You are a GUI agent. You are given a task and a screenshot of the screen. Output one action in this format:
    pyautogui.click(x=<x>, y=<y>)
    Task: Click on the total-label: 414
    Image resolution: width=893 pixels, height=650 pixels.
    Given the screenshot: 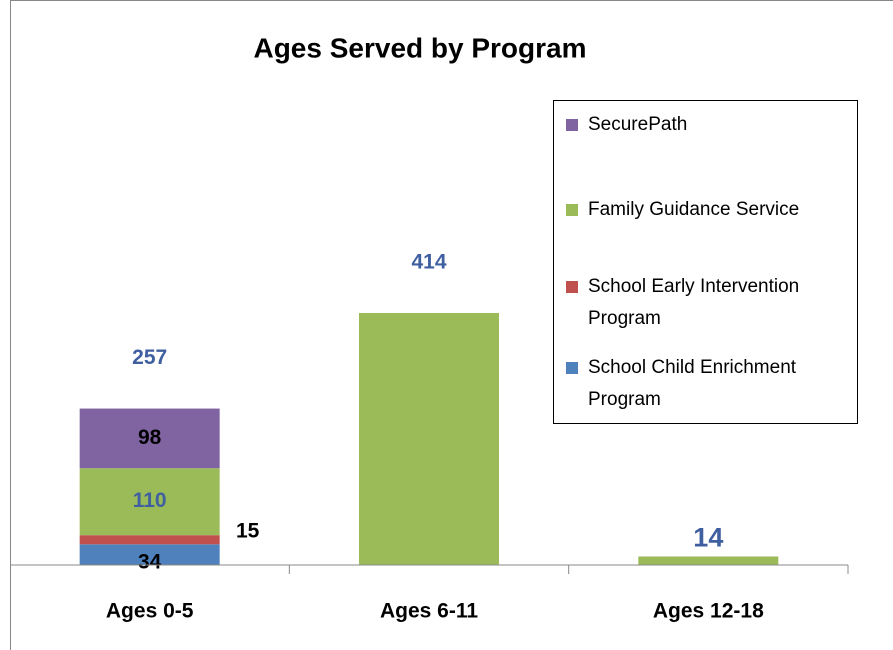 What is the action you would take?
    pyautogui.click(x=428, y=262)
    